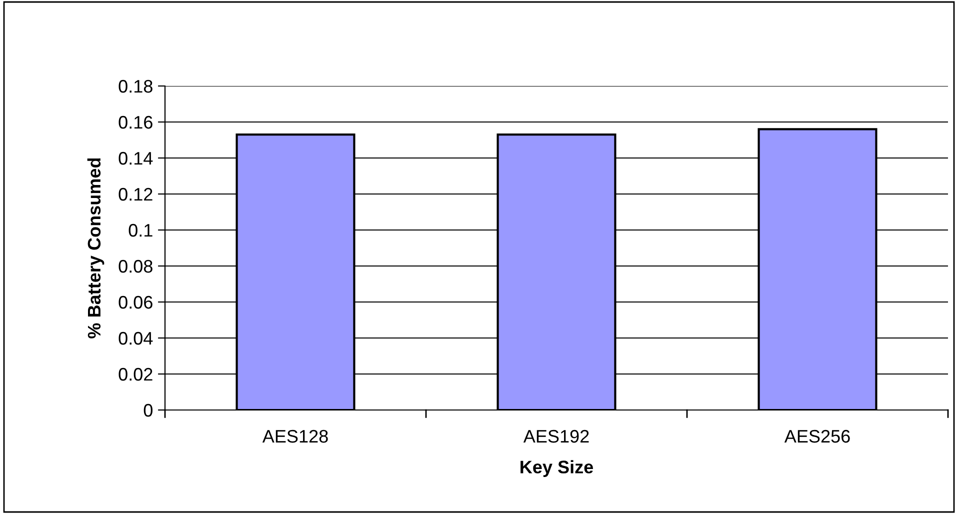 The height and width of the screenshot is (514, 958). What do you see at coordinates (135, 122) in the screenshot?
I see `y-tick-label: 0.16` at bounding box center [135, 122].